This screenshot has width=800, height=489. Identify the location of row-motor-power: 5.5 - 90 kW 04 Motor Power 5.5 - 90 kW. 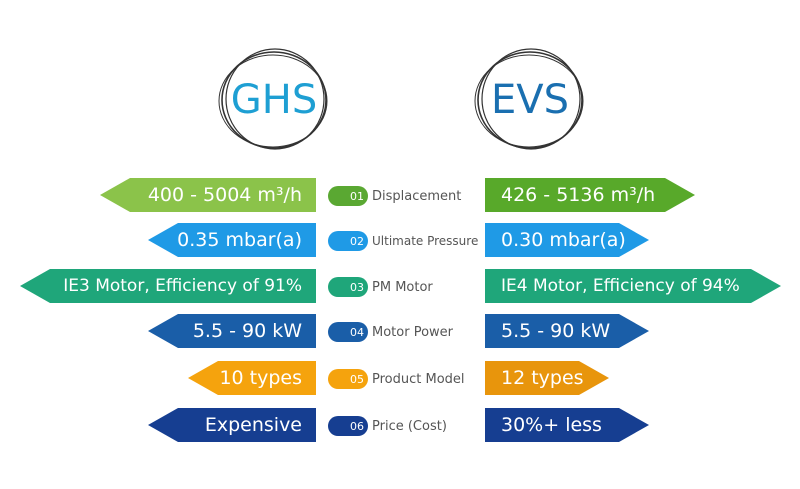
(400, 331).